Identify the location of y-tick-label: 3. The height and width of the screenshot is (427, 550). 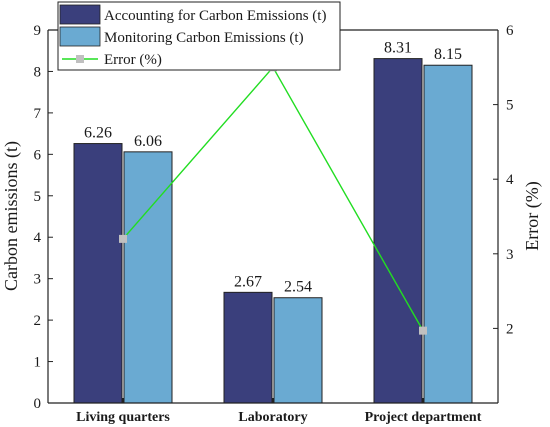
(38, 280).